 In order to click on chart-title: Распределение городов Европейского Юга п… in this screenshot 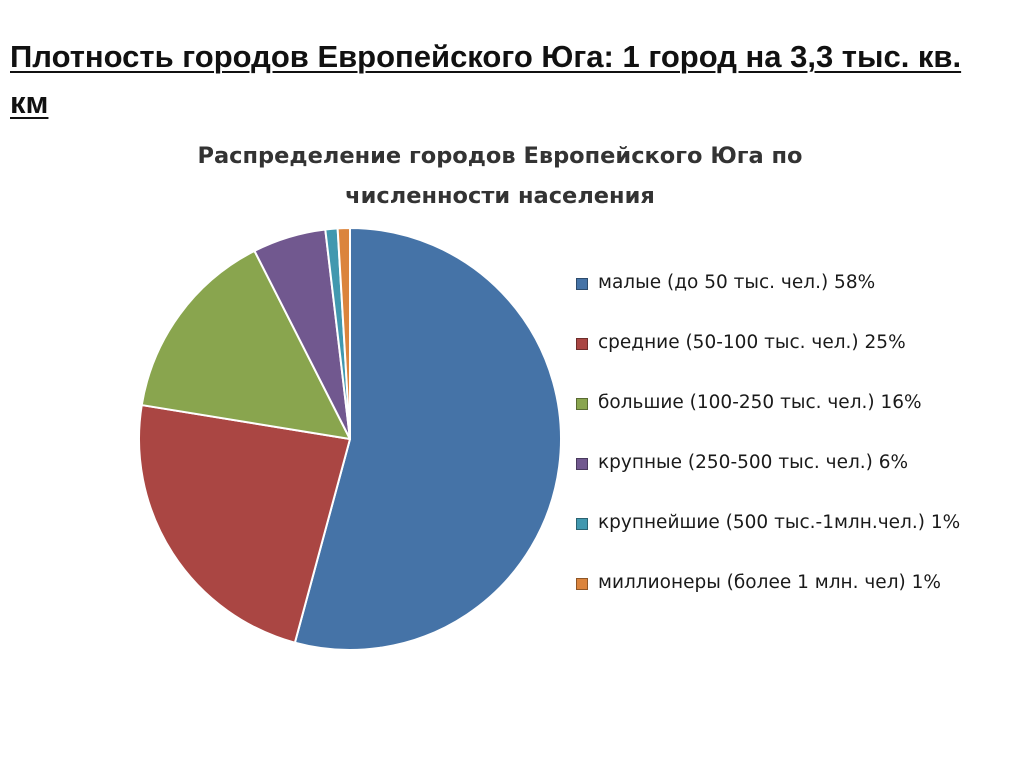, I will do `click(500, 176)`.